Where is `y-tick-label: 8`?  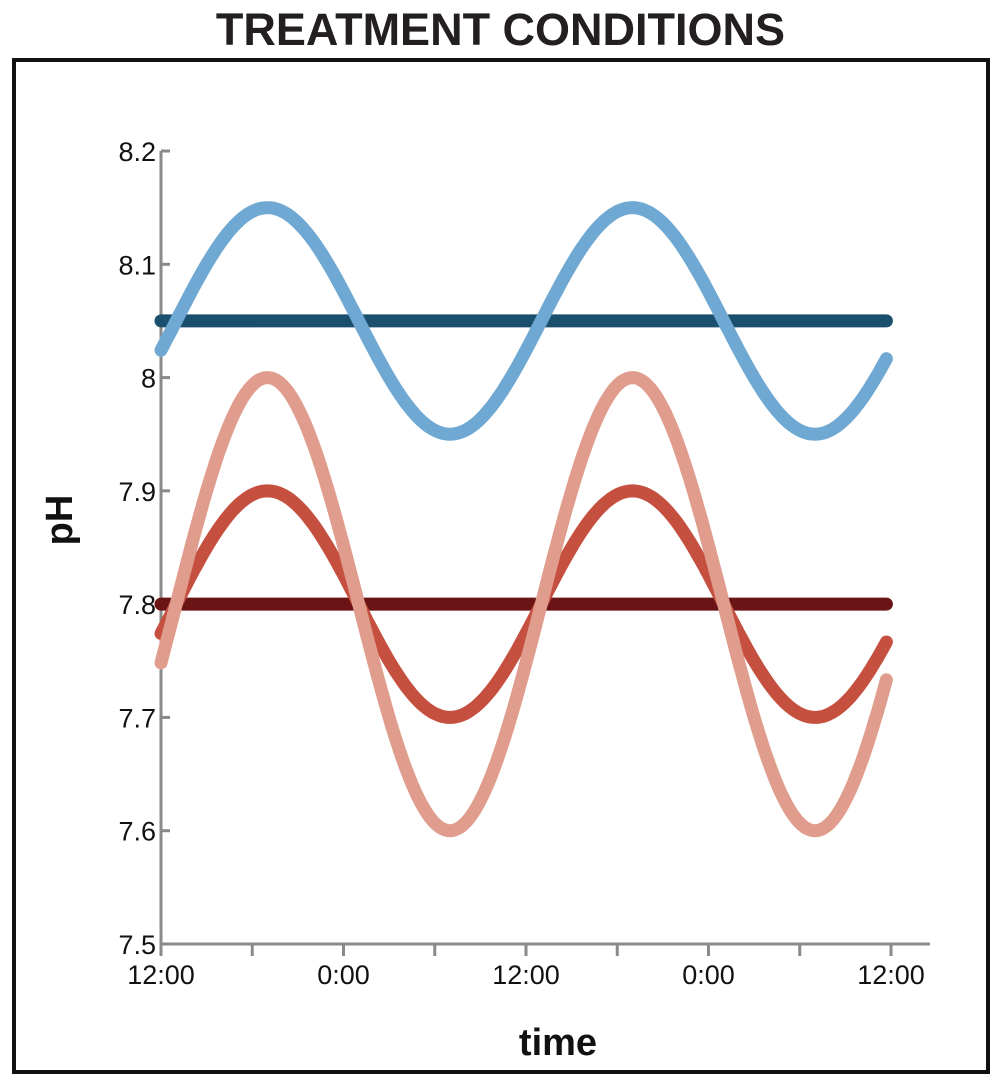
y-tick-label: 8 is located at coordinates (148, 379).